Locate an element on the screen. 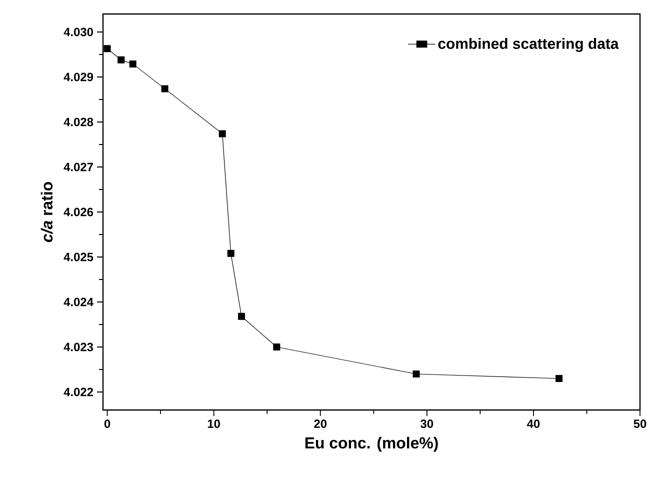 The width and height of the screenshot is (647, 477). x-axis-title: Eu conc. (mole%) is located at coordinates (371, 444).